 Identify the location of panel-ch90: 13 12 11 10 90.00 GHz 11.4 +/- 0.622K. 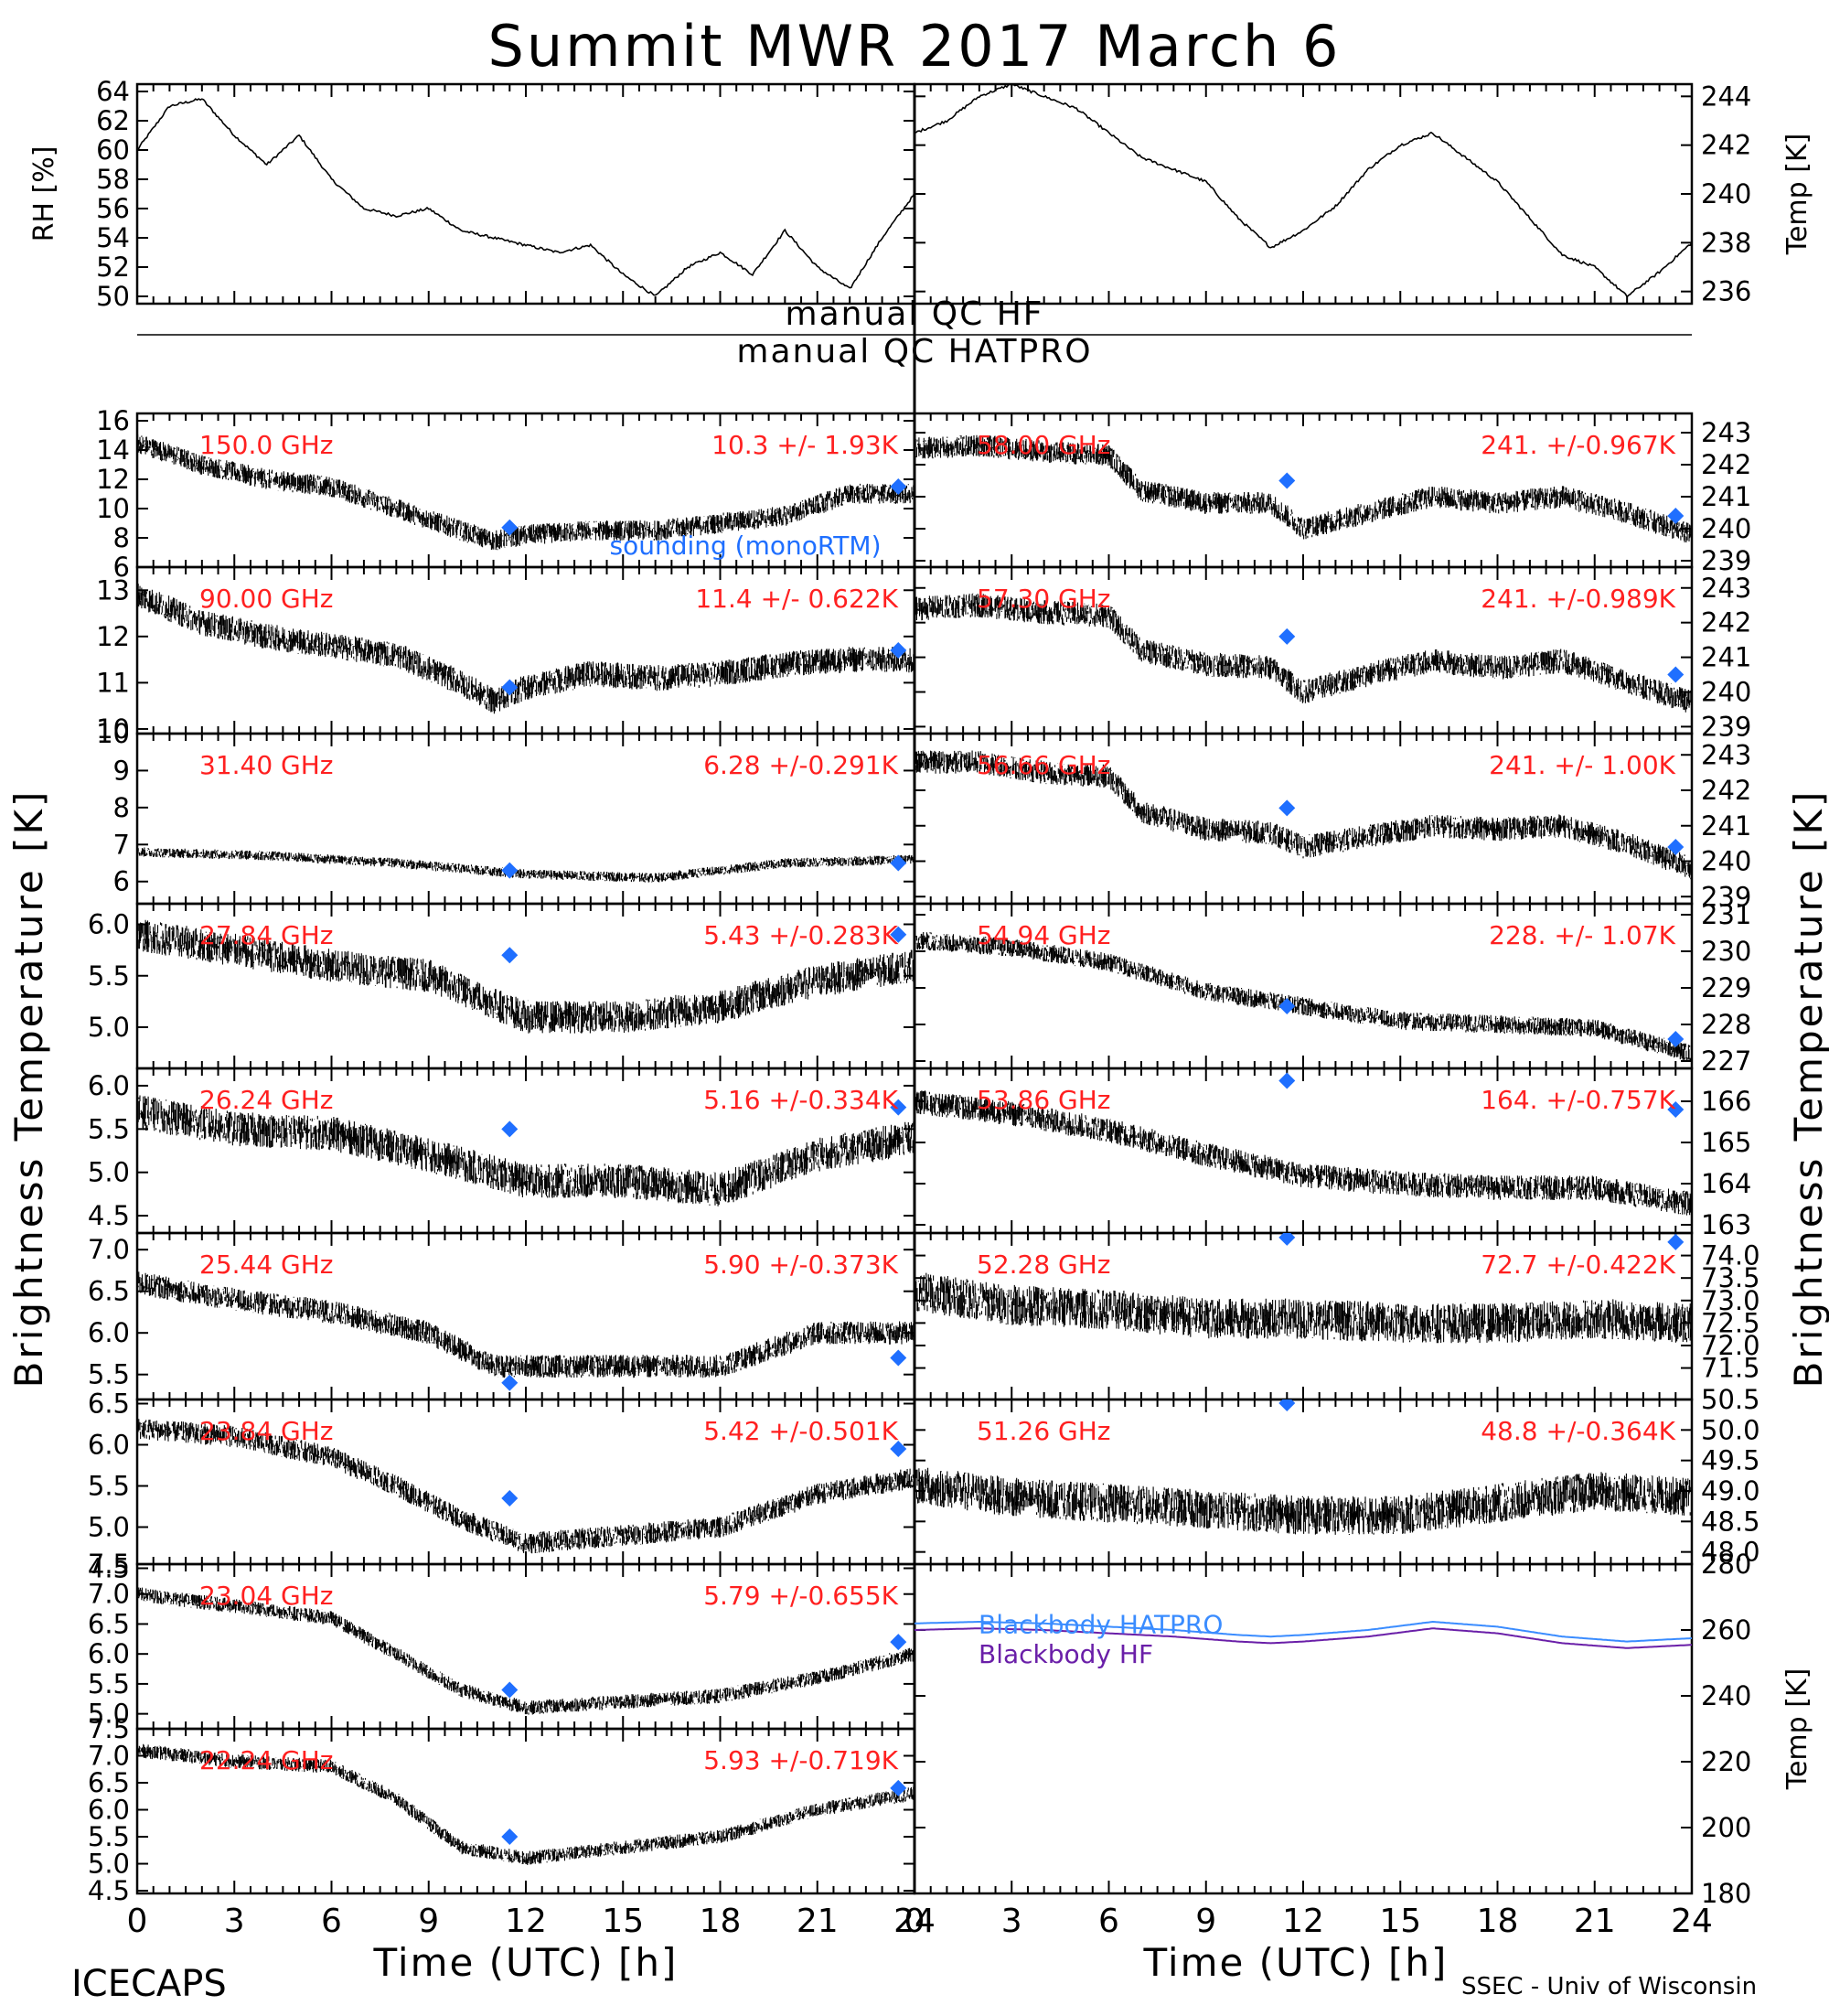
(506, 655).